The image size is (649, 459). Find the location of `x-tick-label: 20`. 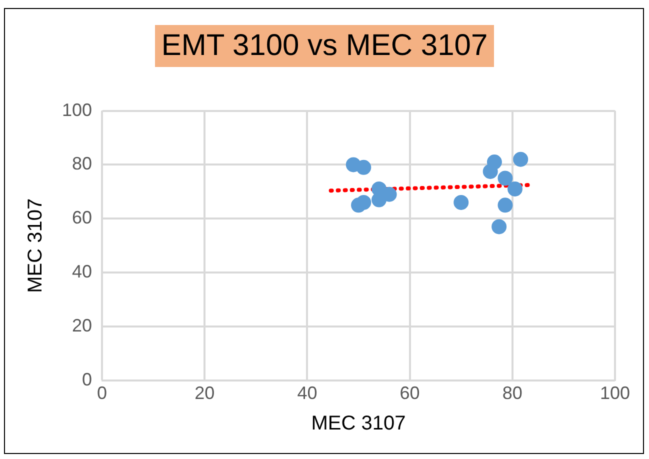

x-tick-label: 20 is located at coordinates (204, 393).